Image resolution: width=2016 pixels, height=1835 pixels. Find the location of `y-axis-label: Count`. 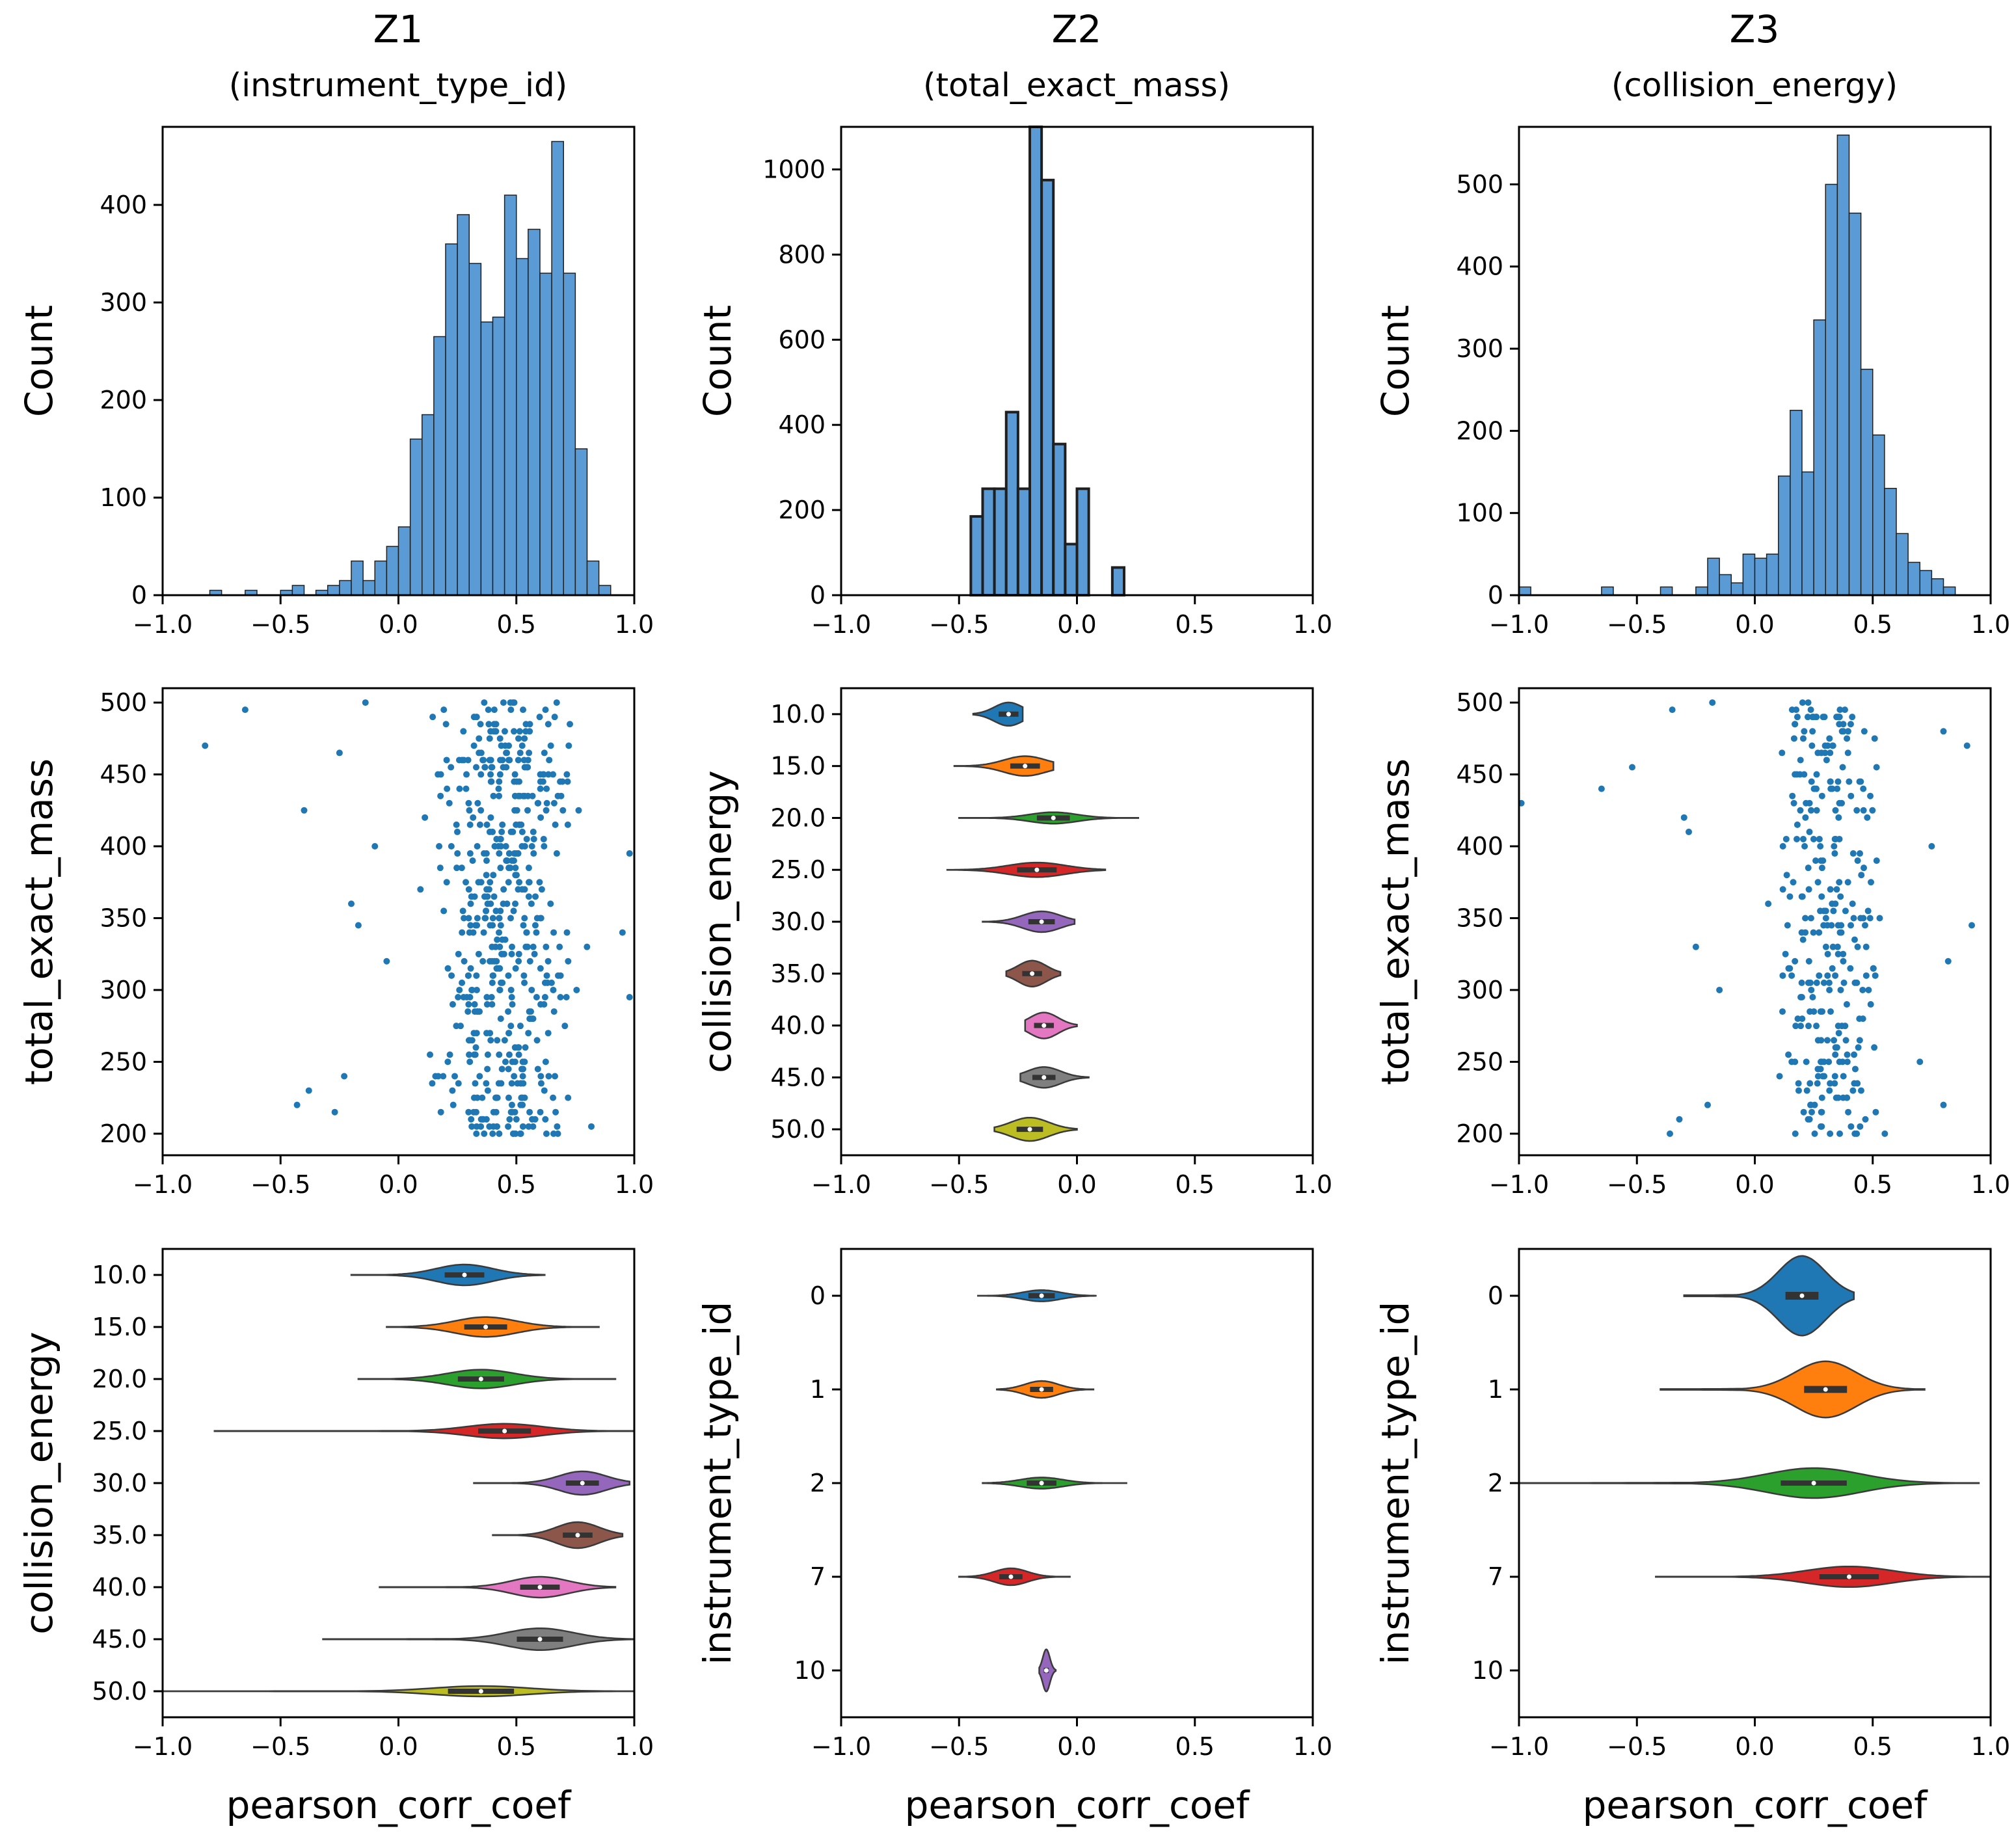

y-axis-label: Count is located at coordinates (39, 361).